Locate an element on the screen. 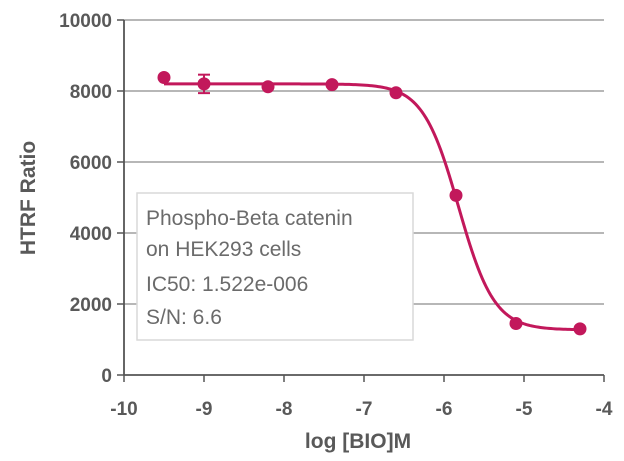 This screenshot has width=624, height=461. annotation-line-1: Phospho-Beta catenin is located at coordinates (249, 218).